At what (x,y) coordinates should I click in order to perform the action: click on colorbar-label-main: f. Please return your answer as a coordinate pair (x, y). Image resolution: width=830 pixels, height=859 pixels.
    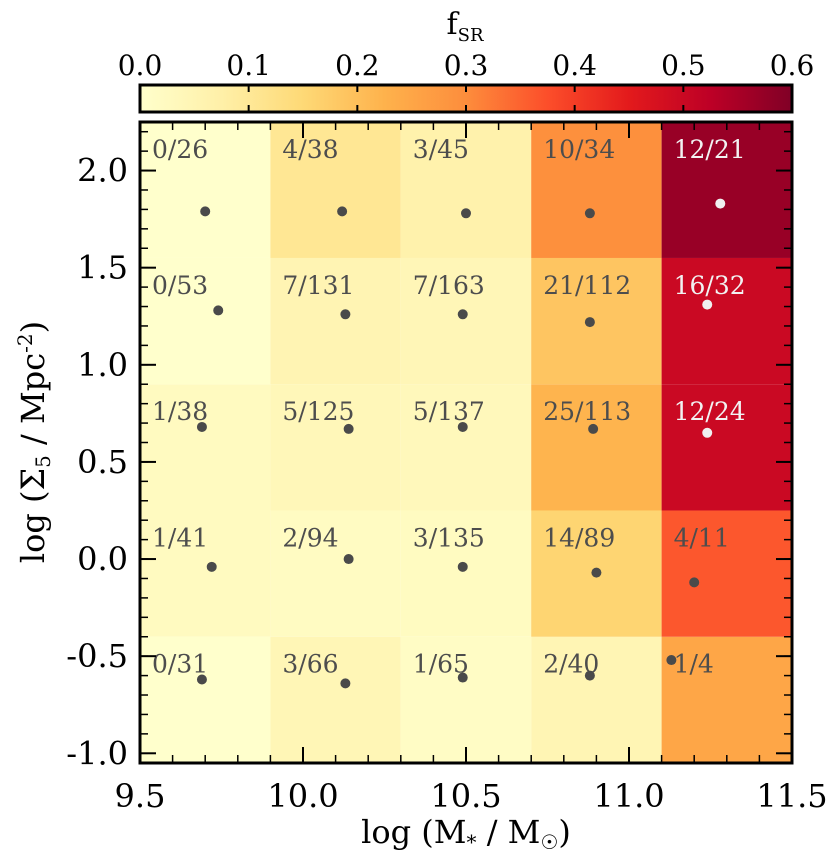
    Looking at the image, I should click on (453, 24).